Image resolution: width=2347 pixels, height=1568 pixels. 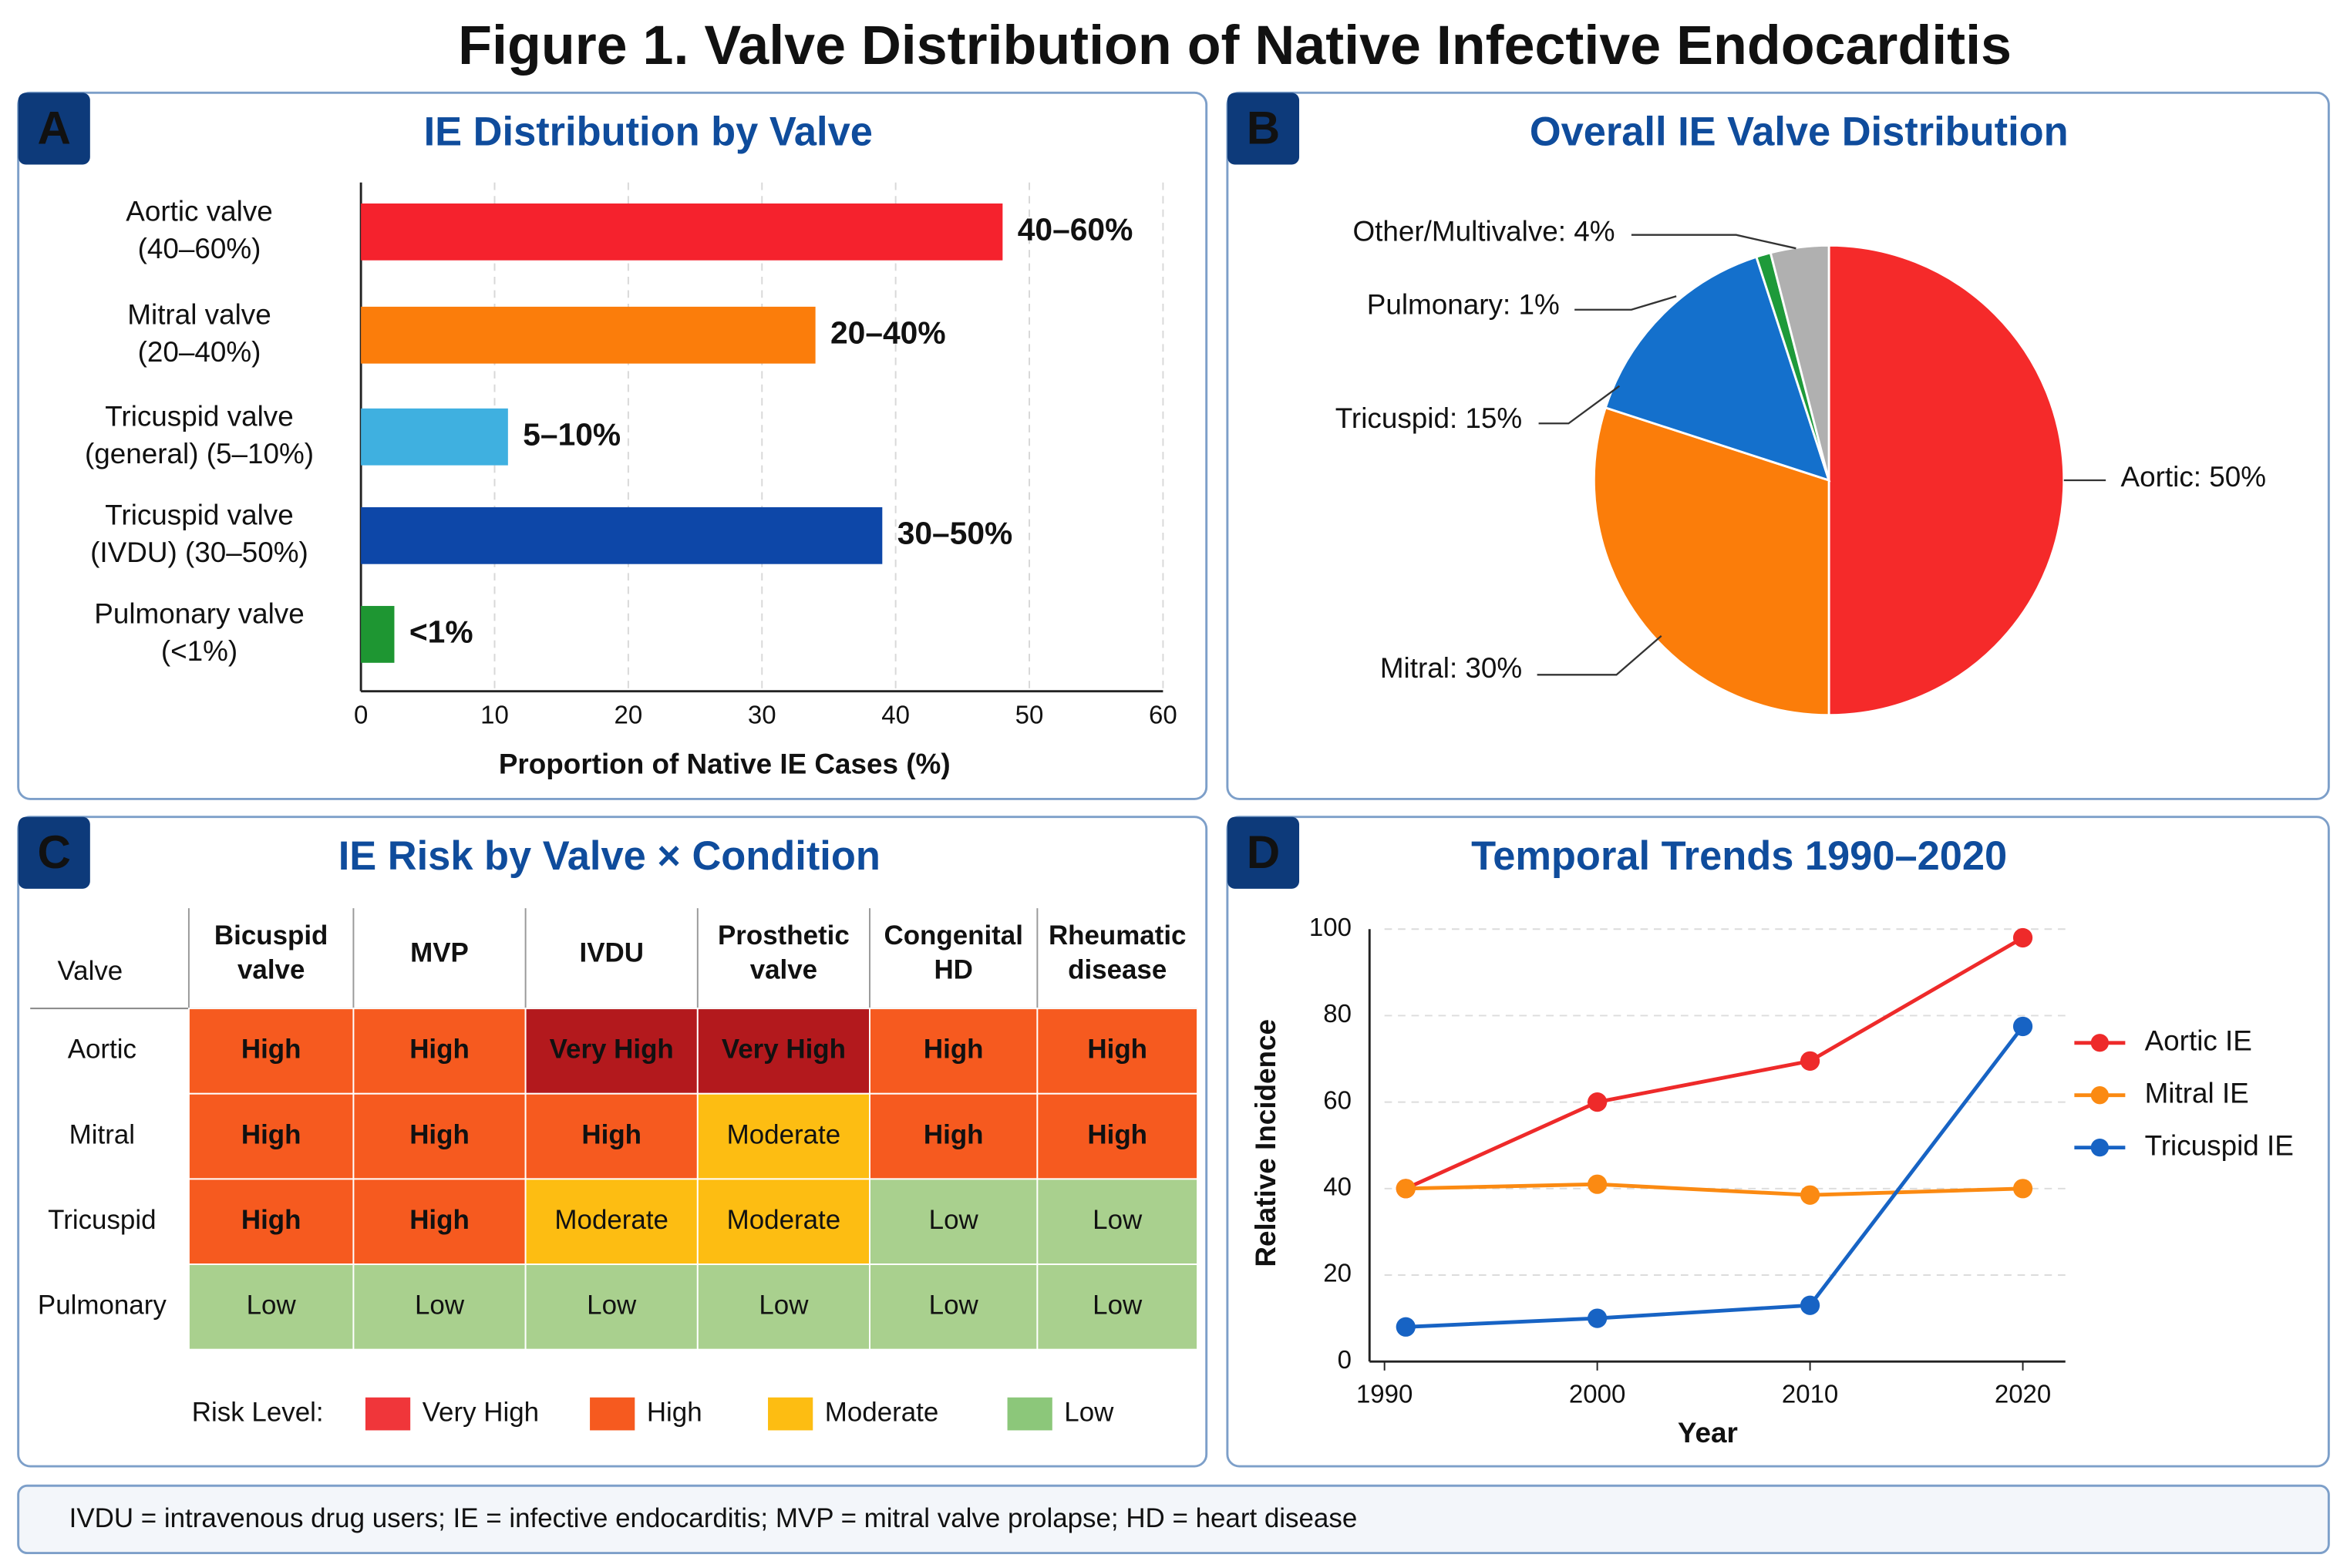 What do you see at coordinates (1263, 852) in the screenshot?
I see `panel-letter: D` at bounding box center [1263, 852].